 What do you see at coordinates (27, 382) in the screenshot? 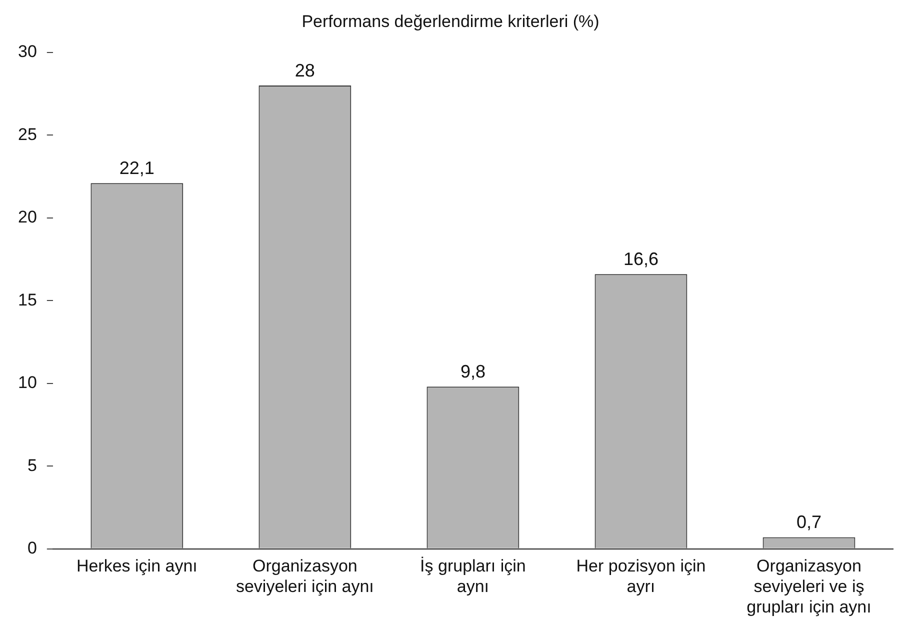
I see `y-tick-label: 10` at bounding box center [27, 382].